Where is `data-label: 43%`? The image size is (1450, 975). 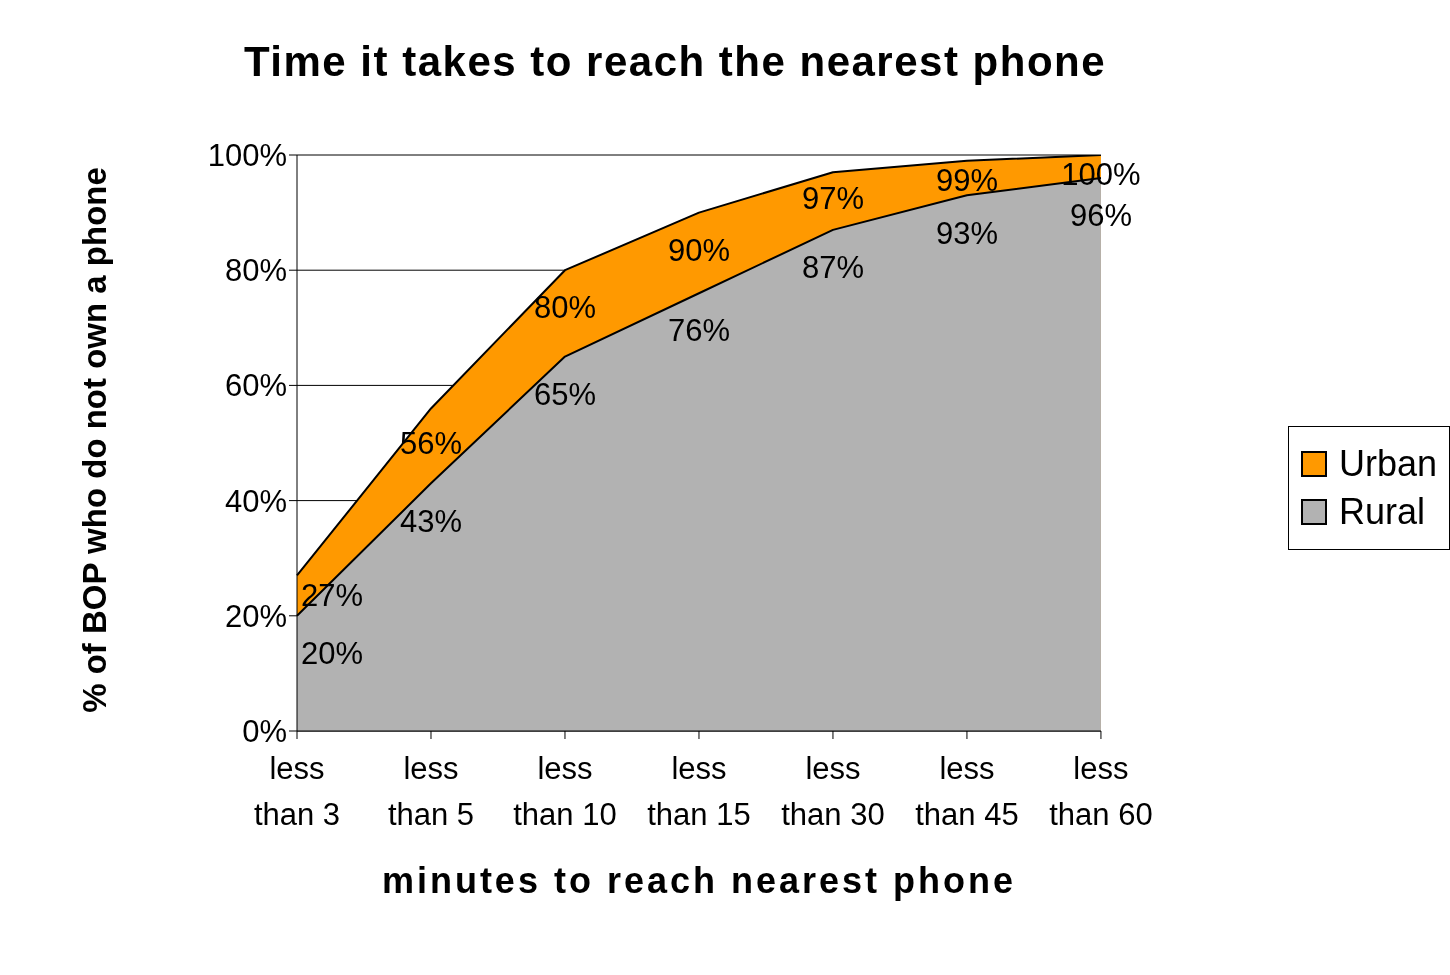
data-label: 43% is located at coordinates (431, 521).